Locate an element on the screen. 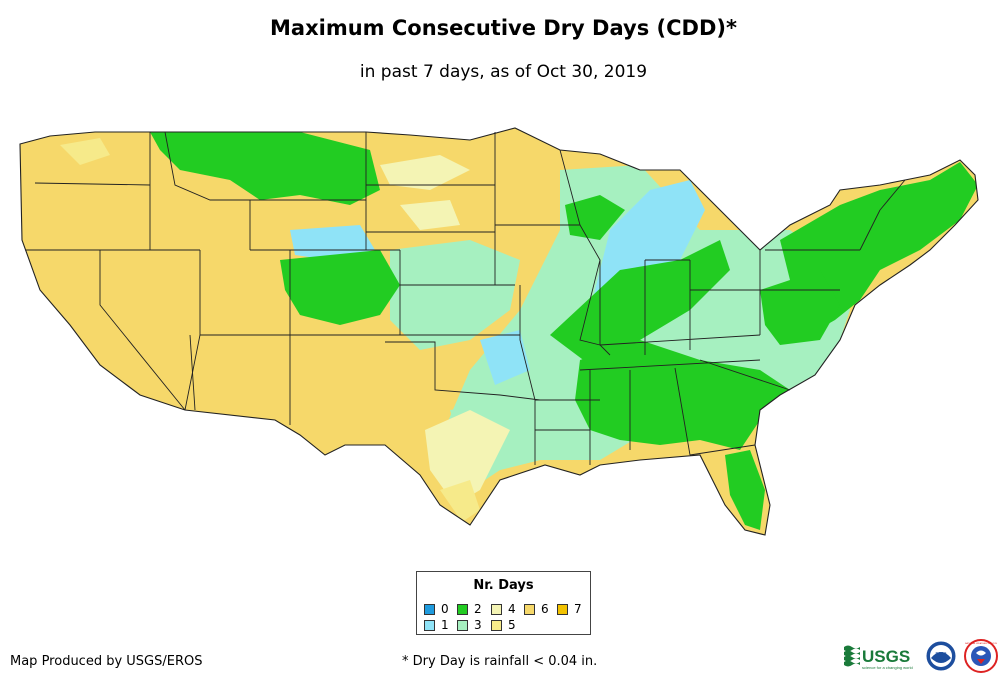 The height and width of the screenshot is (691, 1007). noaa-logo: noaa is located at coordinates (941, 656).